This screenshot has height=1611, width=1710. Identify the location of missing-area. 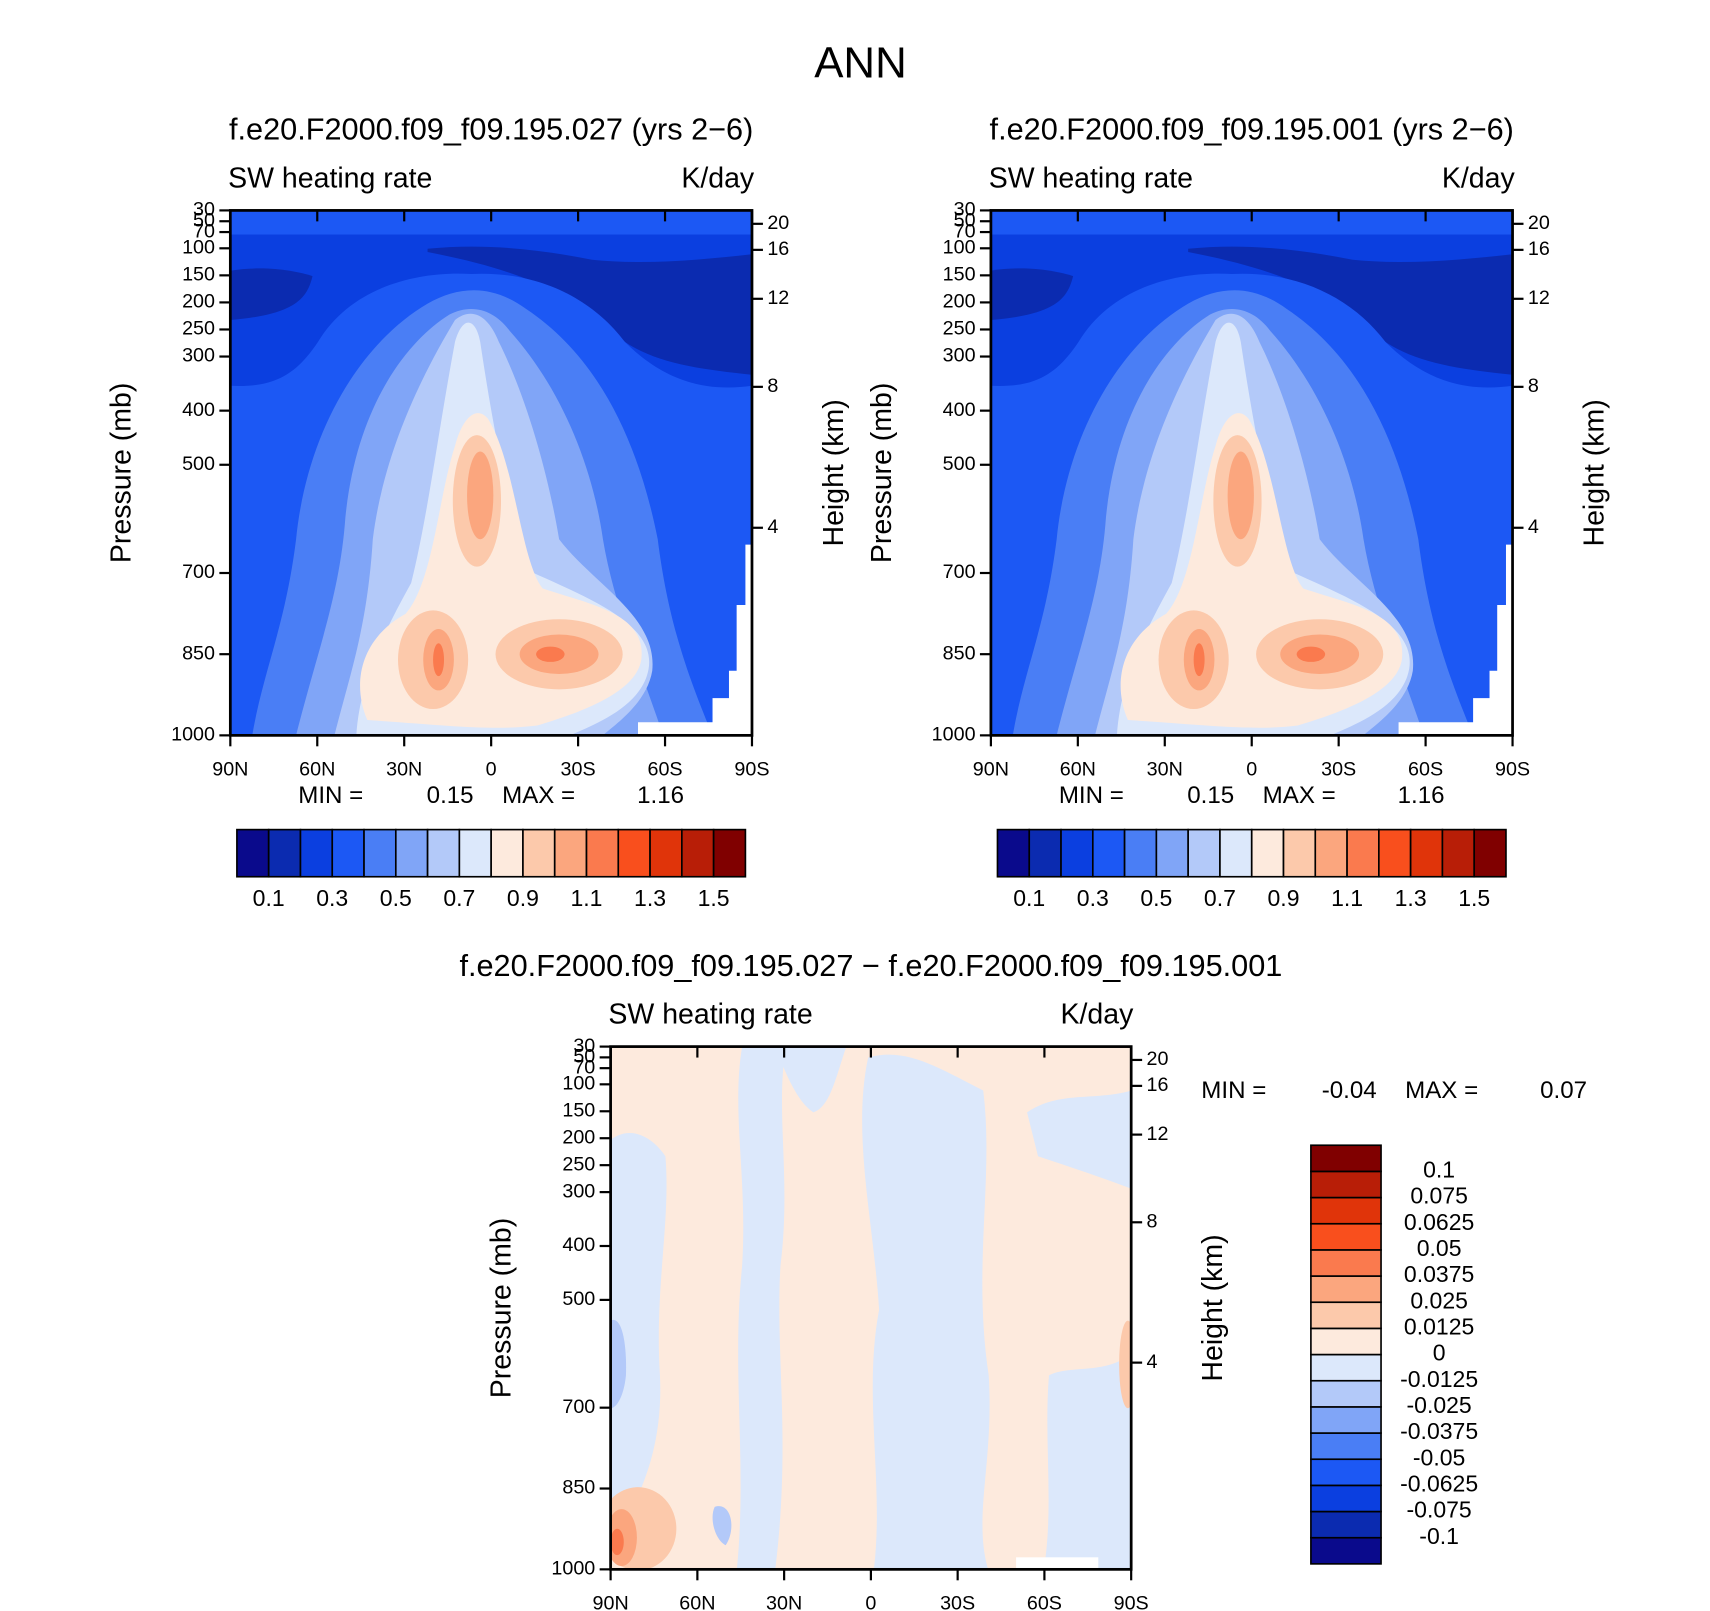
(1455, 640).